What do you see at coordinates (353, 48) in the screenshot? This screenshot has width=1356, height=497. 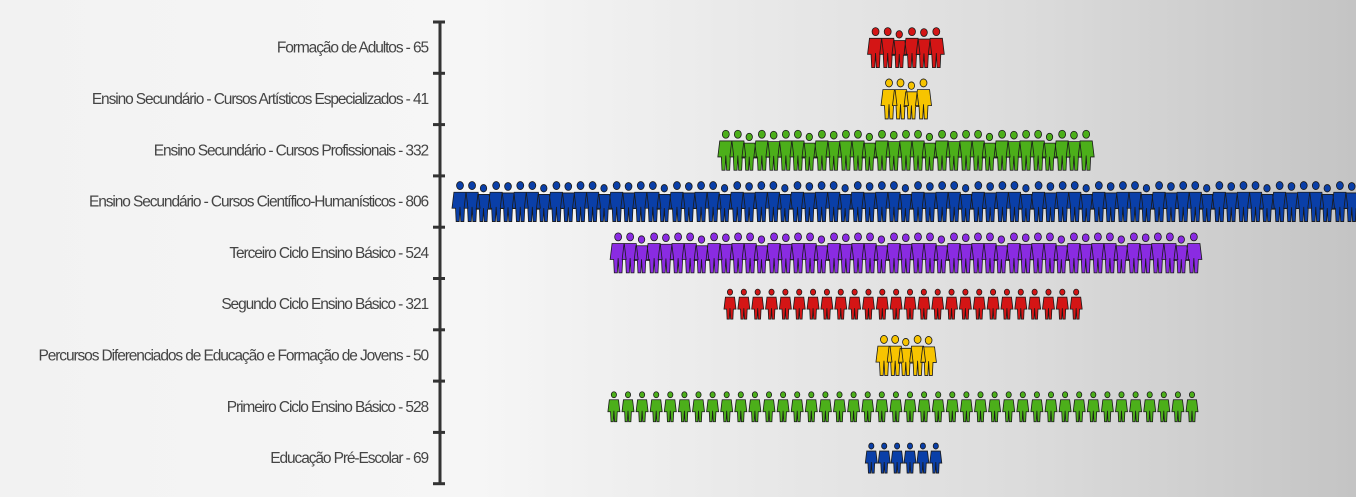 I see `category-label: Formação de Adultos - 65` at bounding box center [353, 48].